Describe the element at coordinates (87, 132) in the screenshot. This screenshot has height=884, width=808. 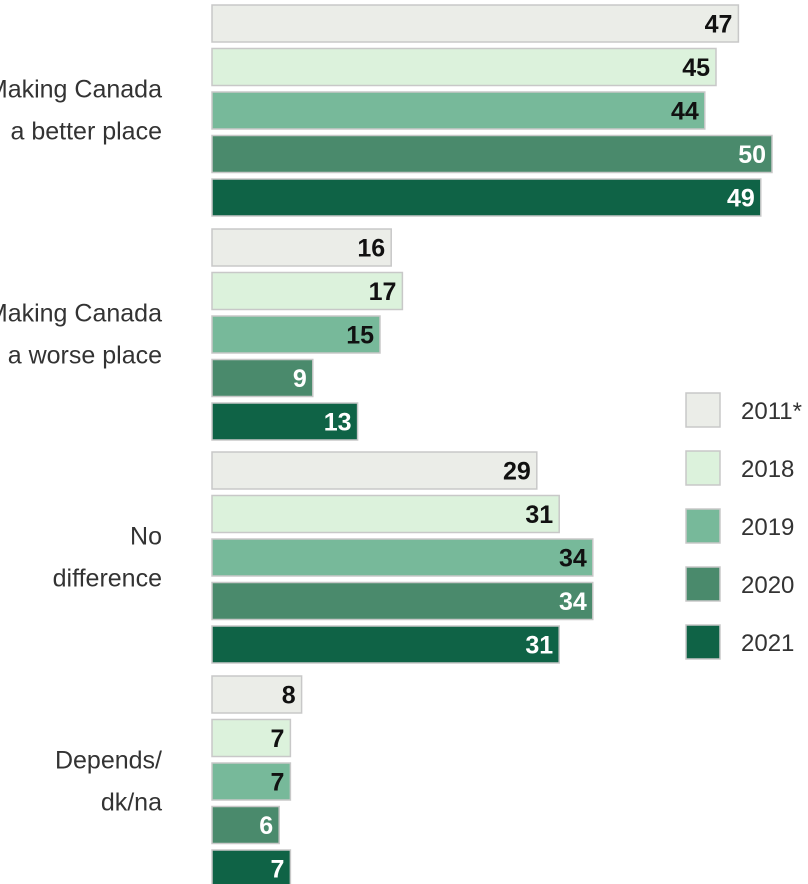
I see `category-label: a better place` at that location.